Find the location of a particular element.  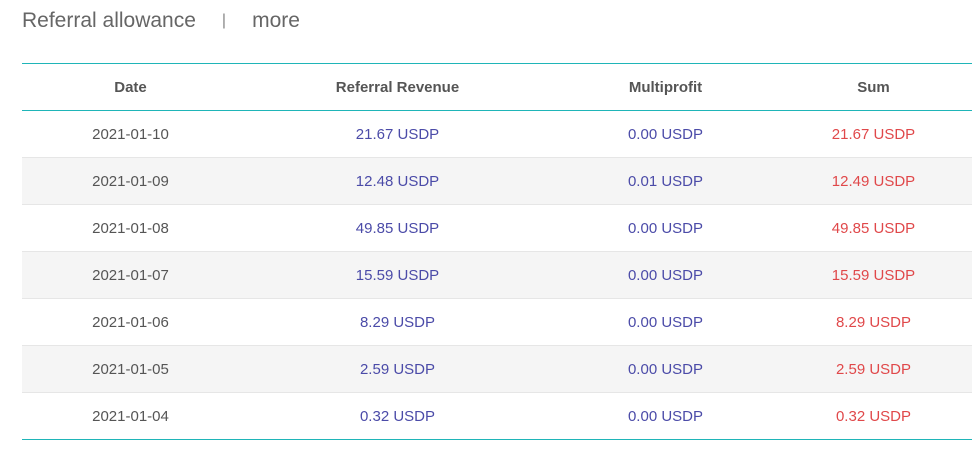

cell-date: 2021-01-10 is located at coordinates (130, 134).